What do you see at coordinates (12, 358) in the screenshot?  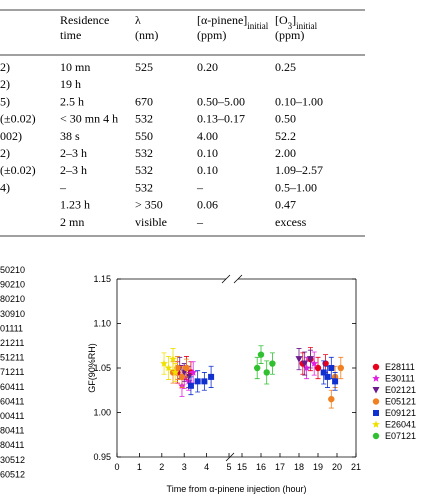 I see `side-label: 51211` at bounding box center [12, 358].